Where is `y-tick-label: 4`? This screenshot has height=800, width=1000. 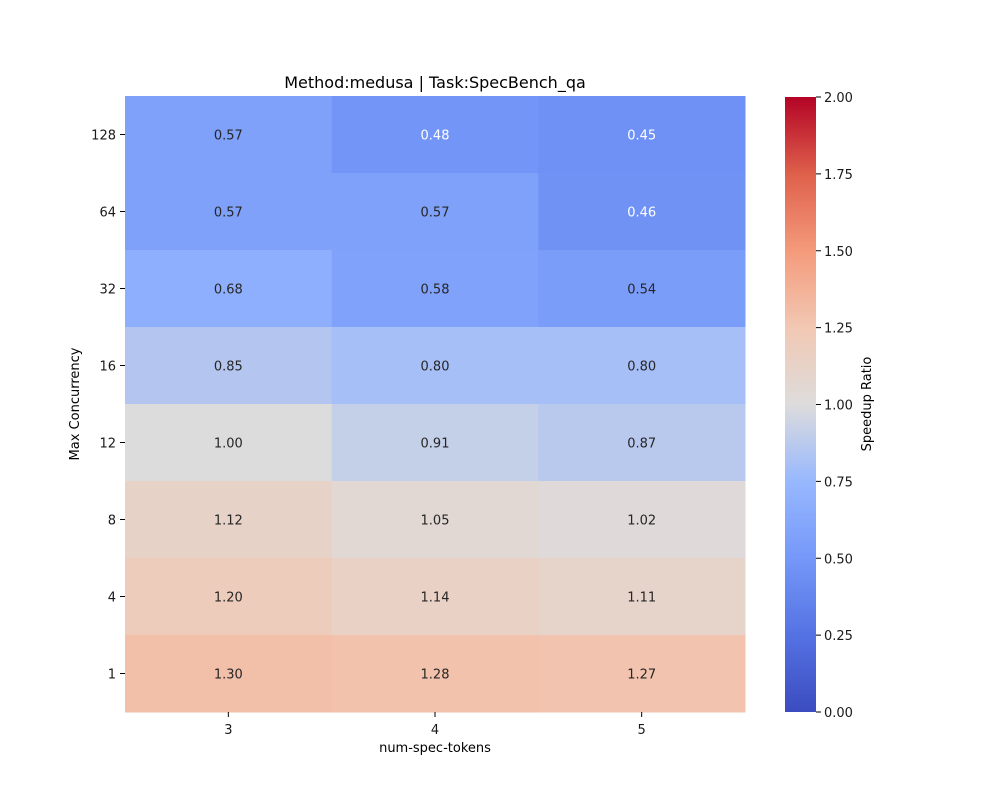
y-tick-label: 4 is located at coordinates (112, 598).